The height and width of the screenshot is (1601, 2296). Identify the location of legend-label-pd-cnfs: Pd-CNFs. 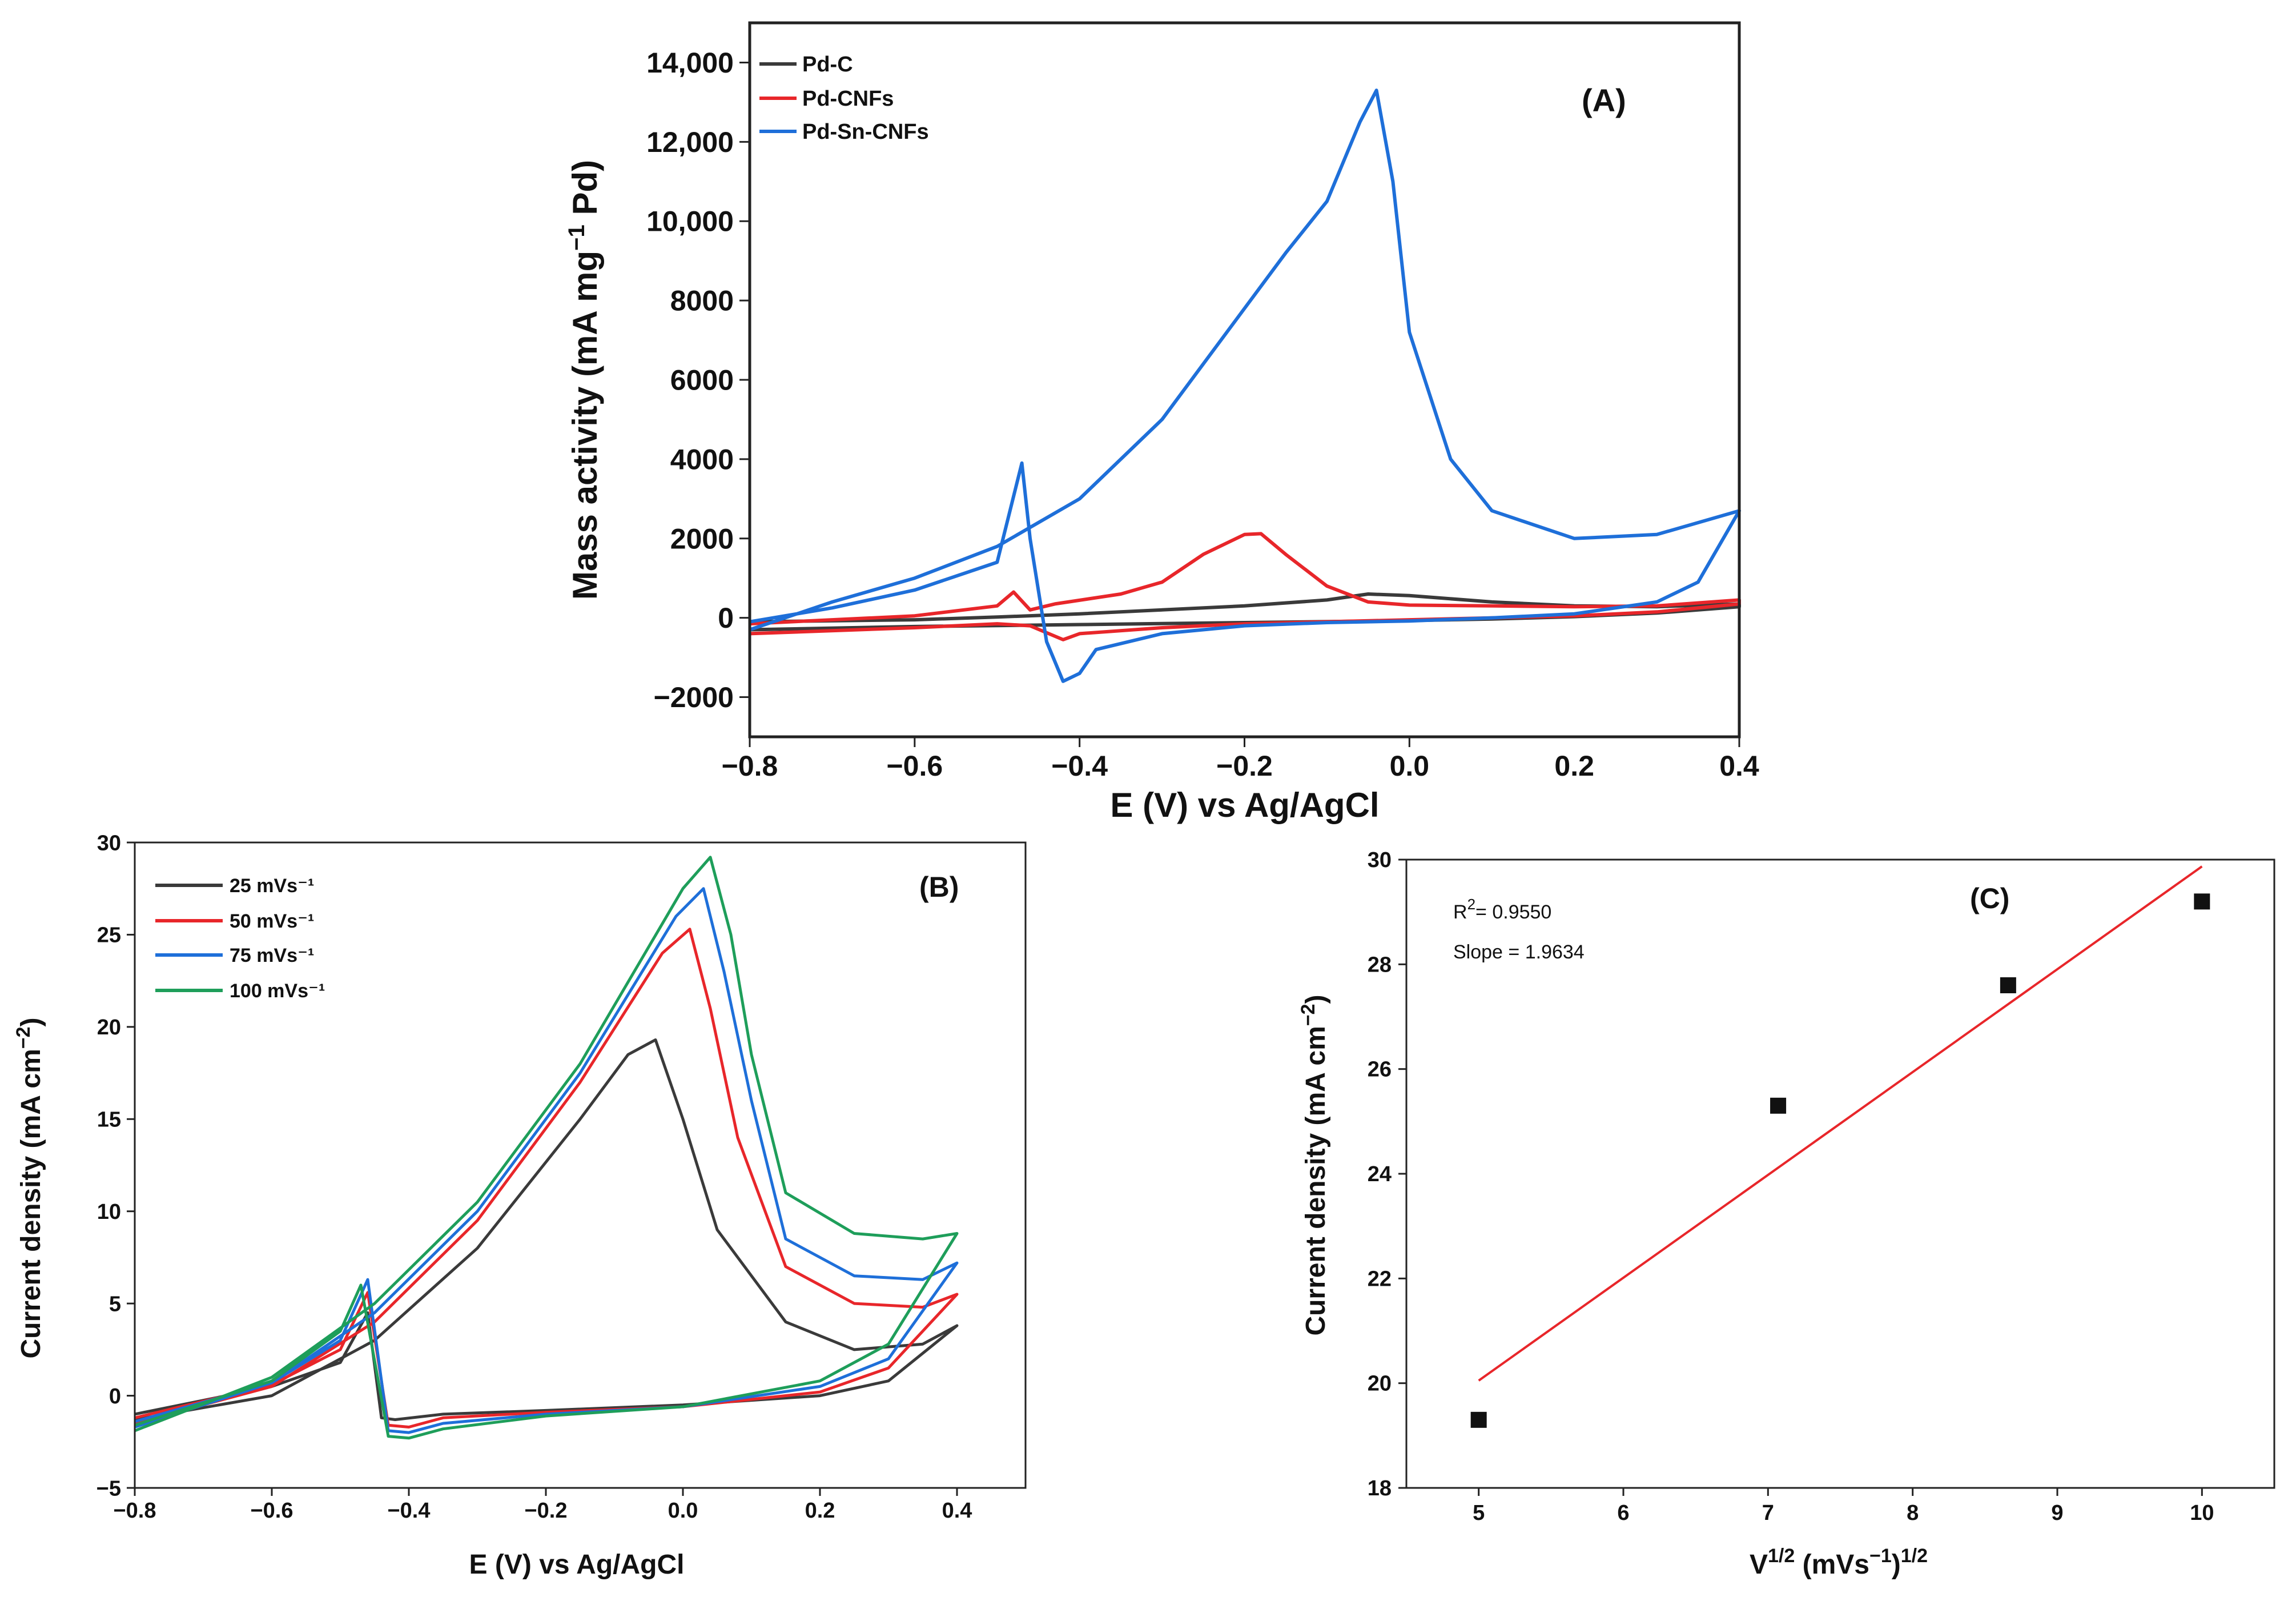
(848, 99).